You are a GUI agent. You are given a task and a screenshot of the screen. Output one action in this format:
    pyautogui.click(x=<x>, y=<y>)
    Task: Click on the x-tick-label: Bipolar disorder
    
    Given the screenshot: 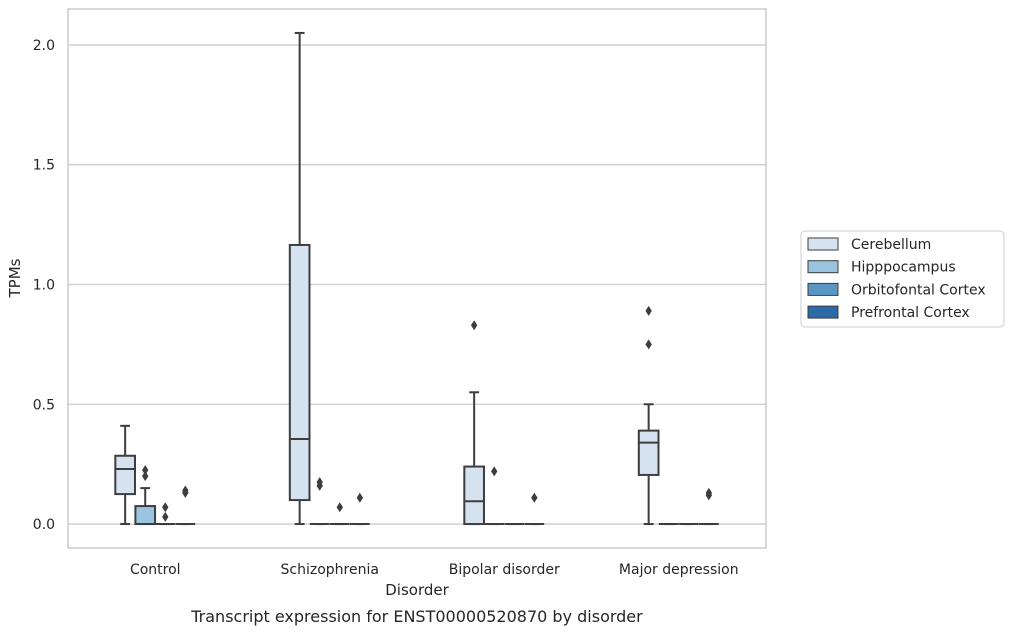 What is the action you would take?
    pyautogui.click(x=504, y=570)
    